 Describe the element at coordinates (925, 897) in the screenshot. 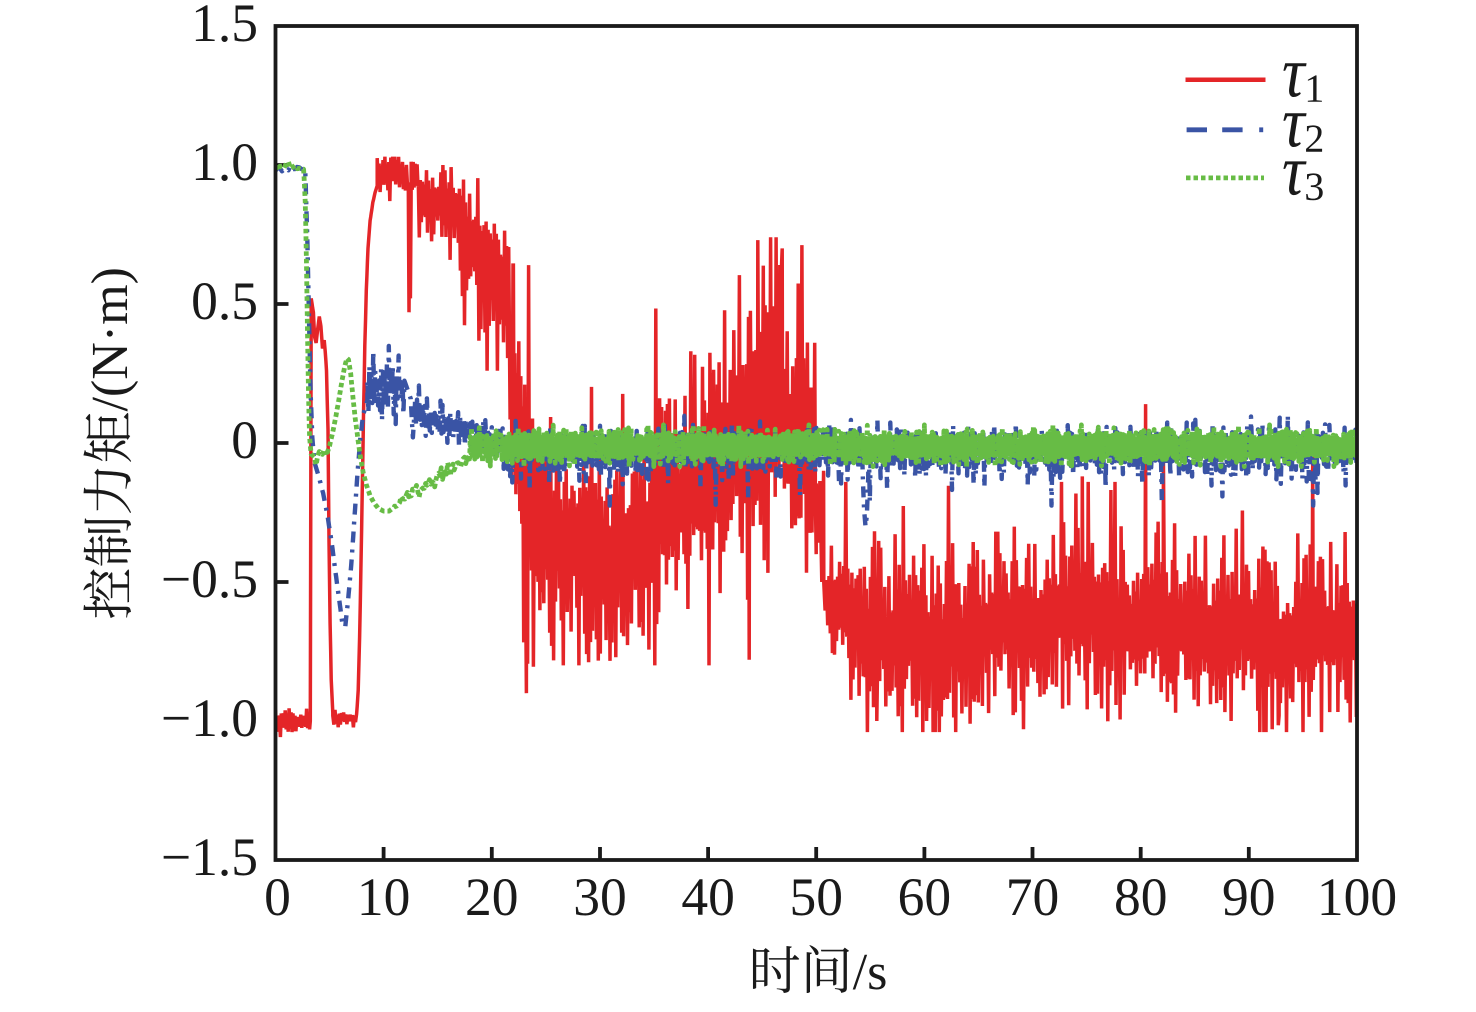

I see `svg-text: 60` at that location.